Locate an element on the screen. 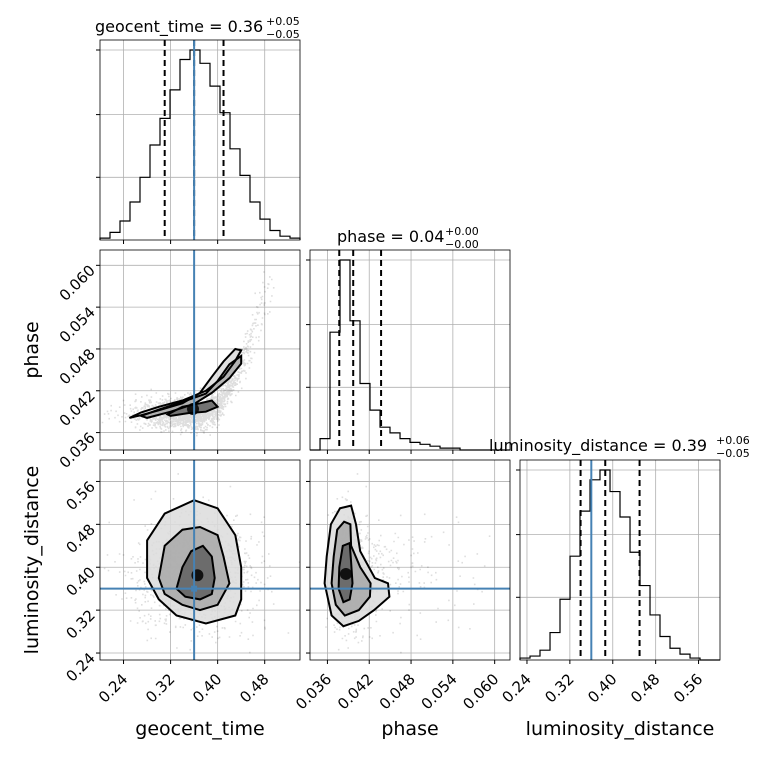  histogram-luminosity-distance is located at coordinates (619, 565).